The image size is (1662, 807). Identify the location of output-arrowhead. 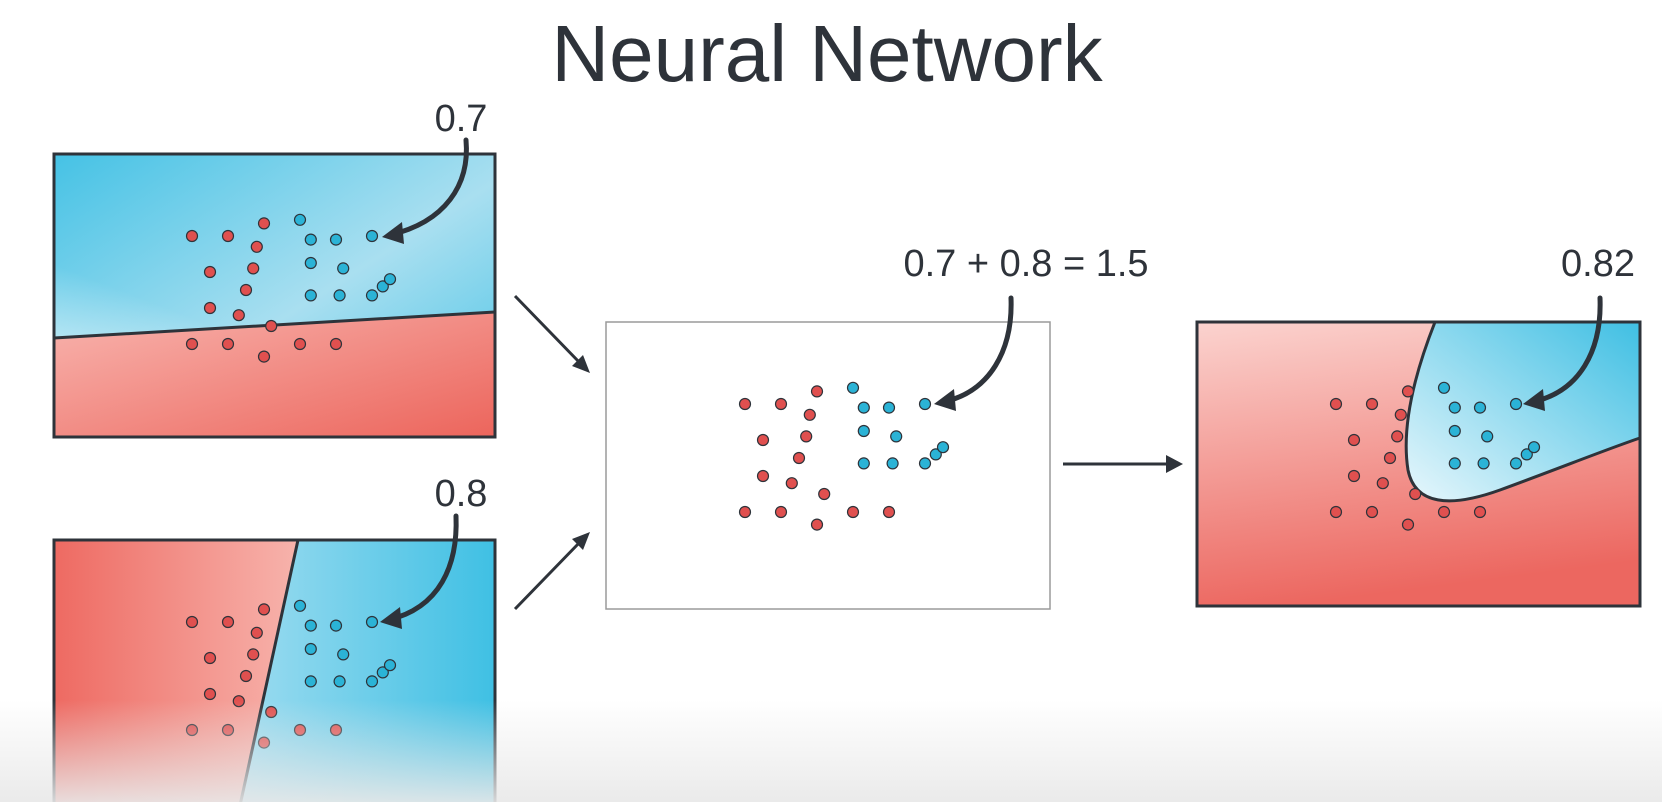
(1174, 464).